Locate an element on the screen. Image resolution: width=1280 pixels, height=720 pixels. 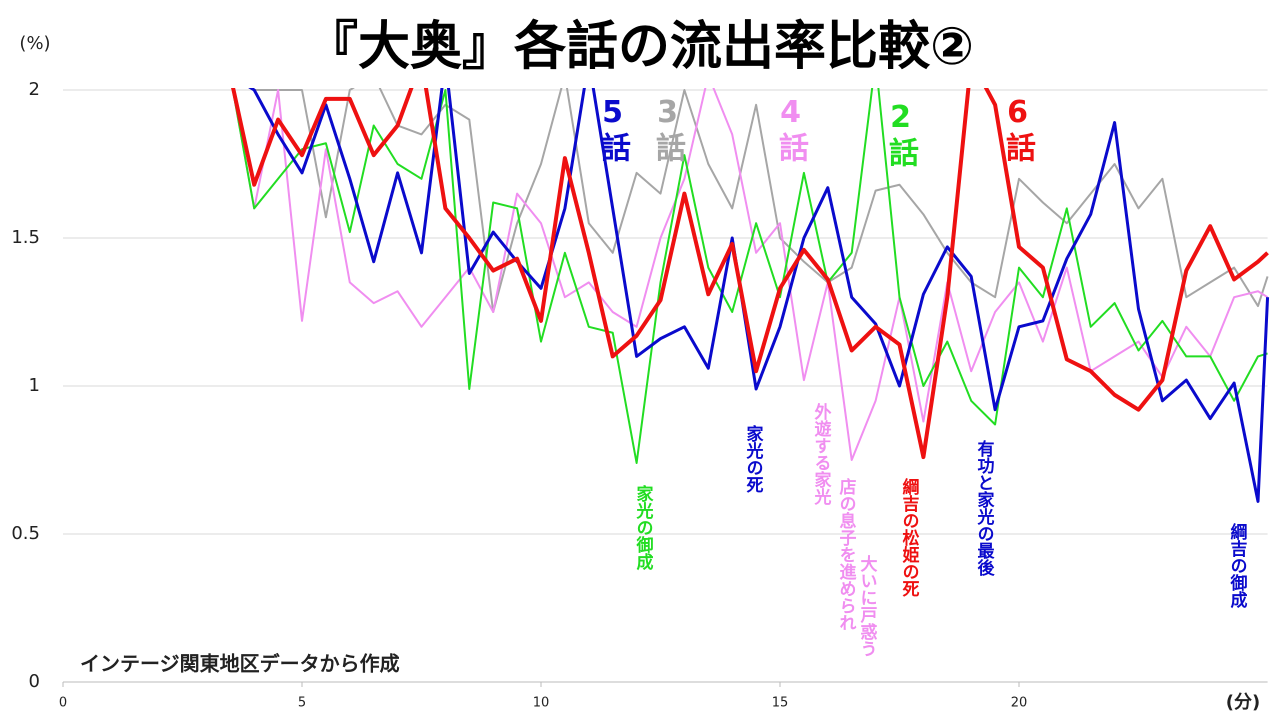
series-label: 3話 is located at coordinates (667, 129).